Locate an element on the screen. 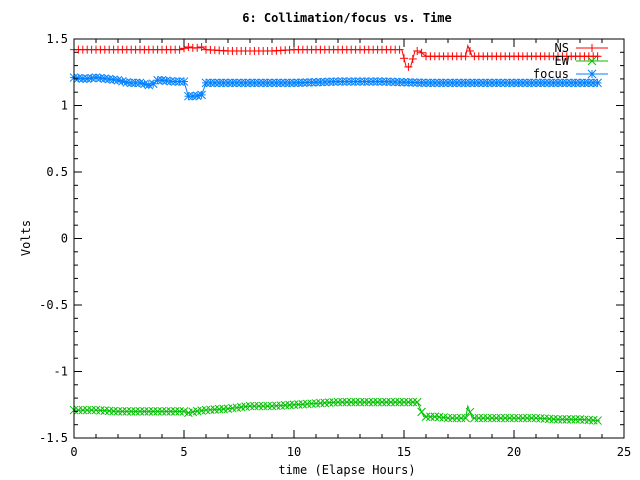  y-tick-label: 1.5 is located at coordinates (57, 39).